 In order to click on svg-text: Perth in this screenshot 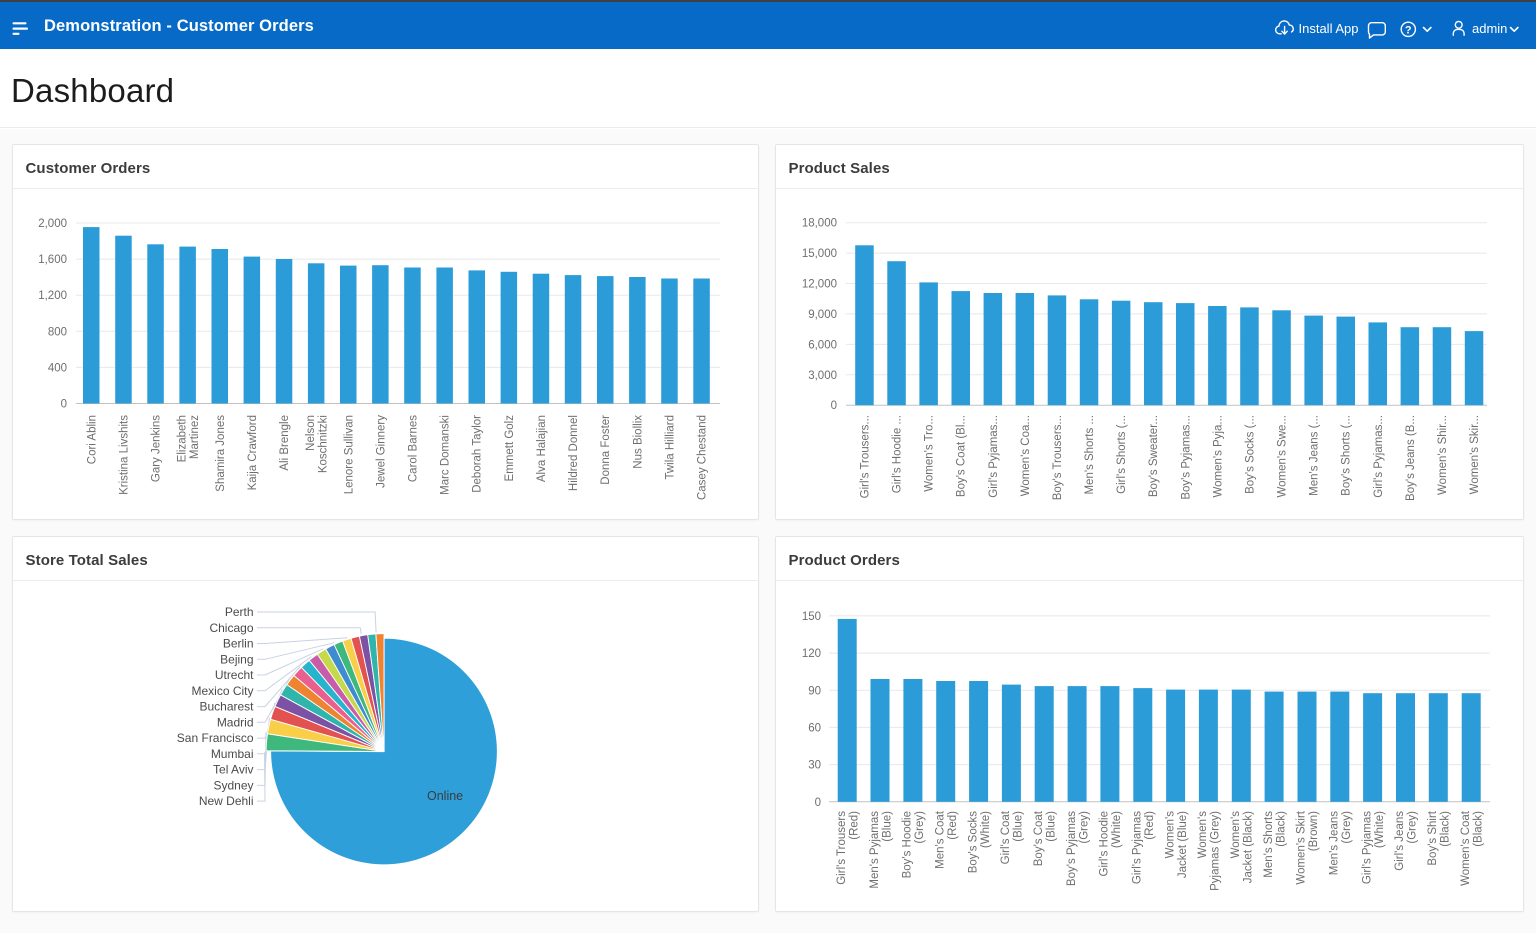, I will do `click(239, 612)`.